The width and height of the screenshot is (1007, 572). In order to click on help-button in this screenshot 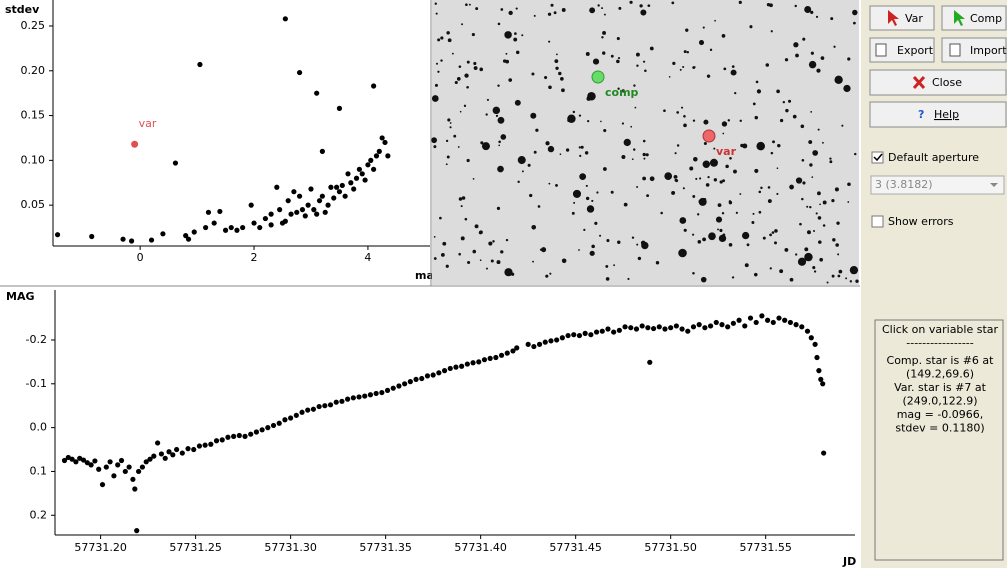, I will do `click(938, 114)`.